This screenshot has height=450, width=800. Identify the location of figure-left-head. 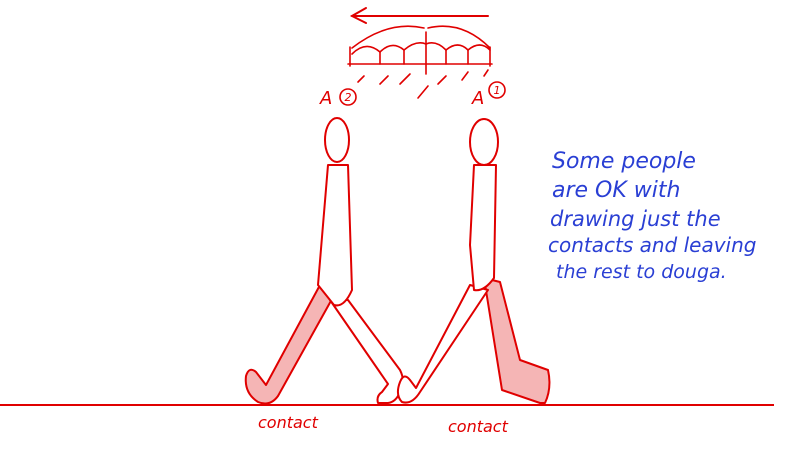
(337, 140).